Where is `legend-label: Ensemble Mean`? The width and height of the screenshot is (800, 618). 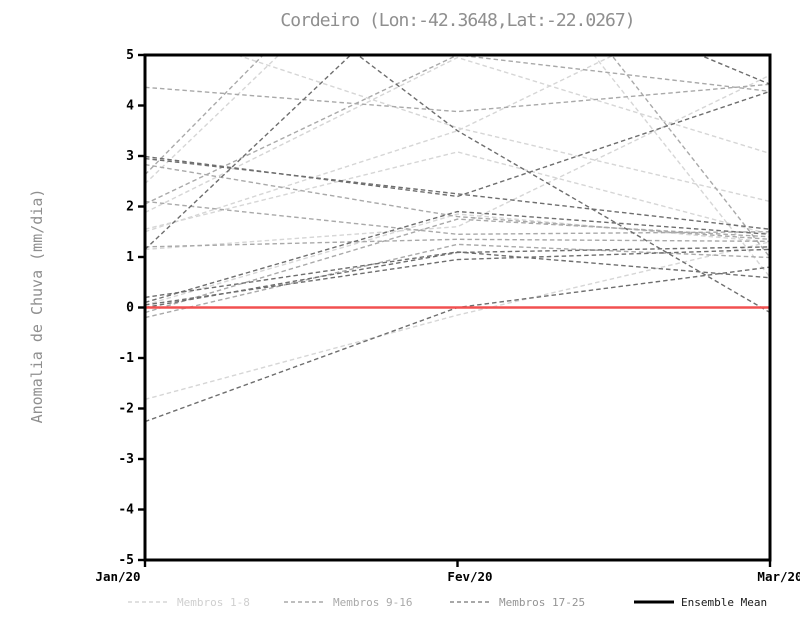
legend-label: Ensemble Mean is located at coordinates (724, 602).